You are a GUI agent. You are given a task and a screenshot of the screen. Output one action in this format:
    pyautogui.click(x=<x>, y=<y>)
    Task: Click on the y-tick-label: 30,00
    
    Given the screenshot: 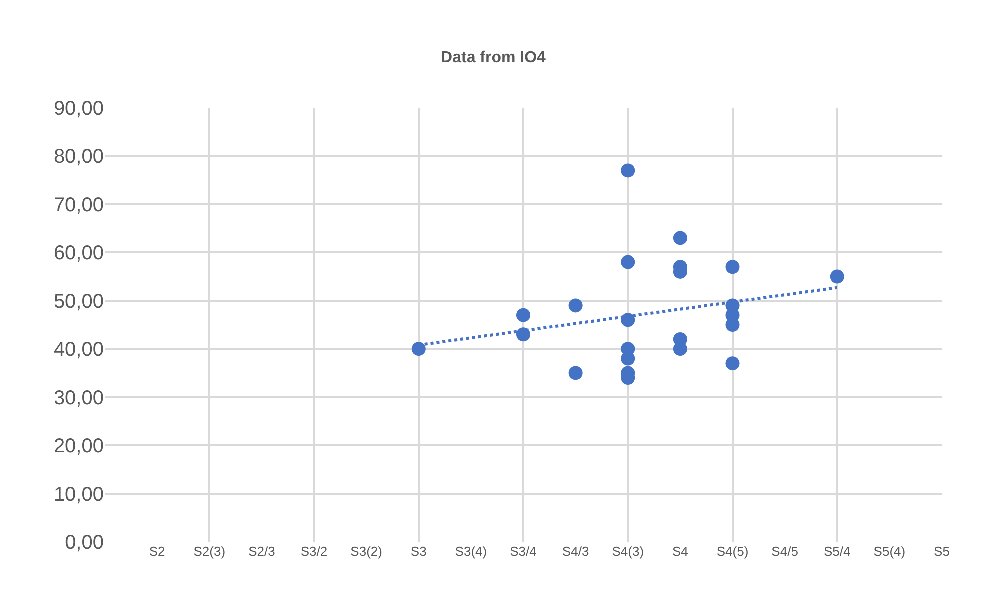 What is the action you would take?
    pyautogui.click(x=79, y=398)
    